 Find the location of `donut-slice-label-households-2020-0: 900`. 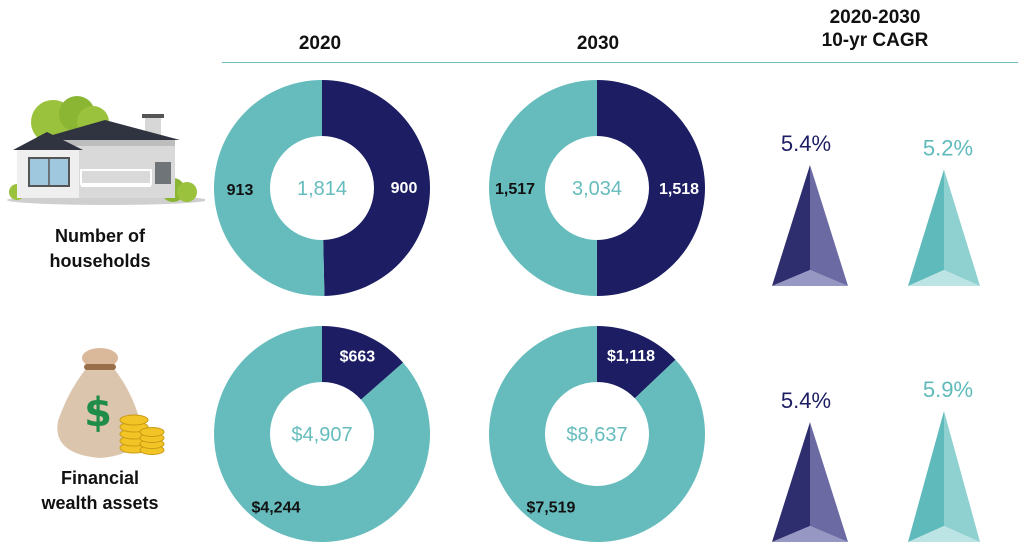

donut-slice-label-households-2020-0: 900 is located at coordinates (404, 188).